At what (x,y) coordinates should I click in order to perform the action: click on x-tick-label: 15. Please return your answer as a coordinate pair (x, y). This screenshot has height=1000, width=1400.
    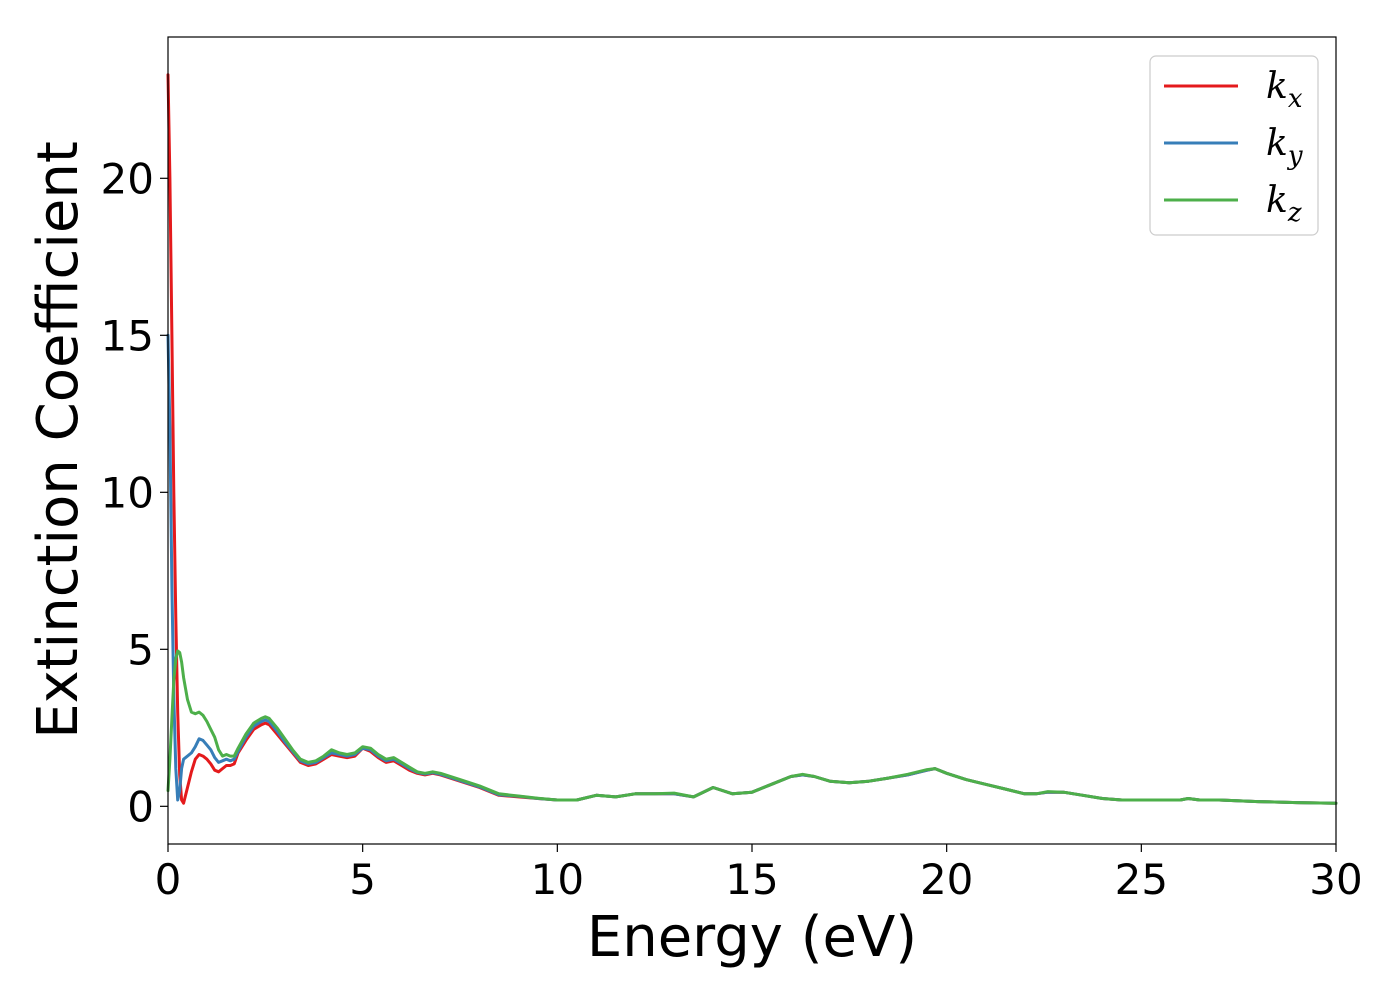
    Looking at the image, I should click on (751, 879).